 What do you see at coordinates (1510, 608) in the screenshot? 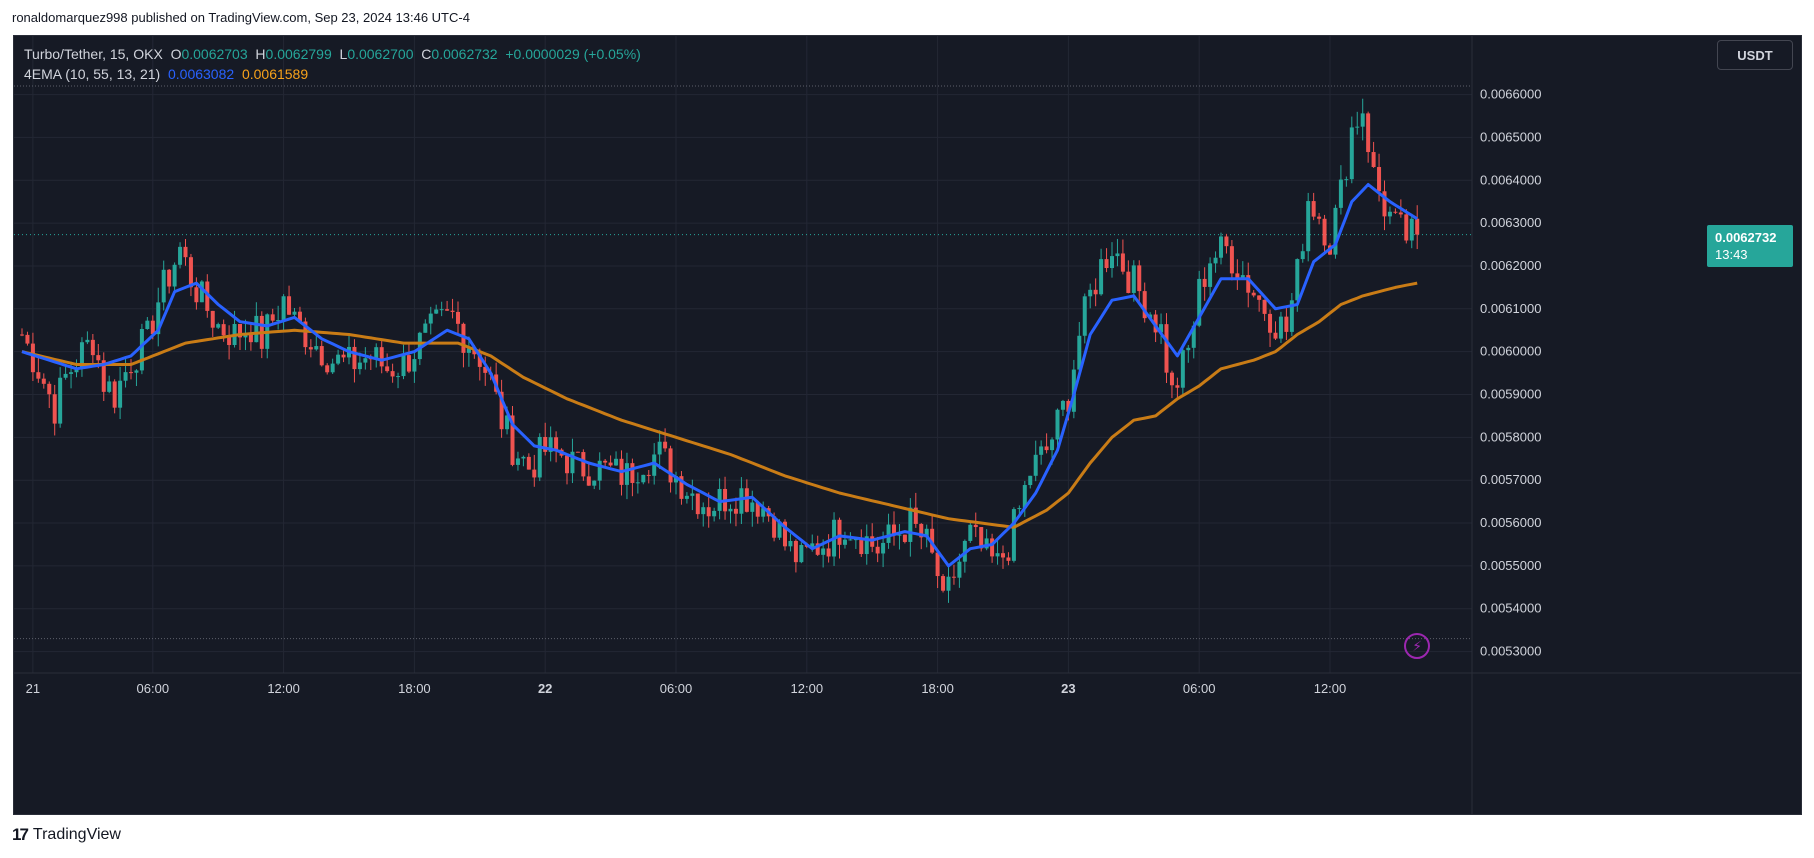
I see `y-tick-label: 0.0054000` at bounding box center [1510, 608].